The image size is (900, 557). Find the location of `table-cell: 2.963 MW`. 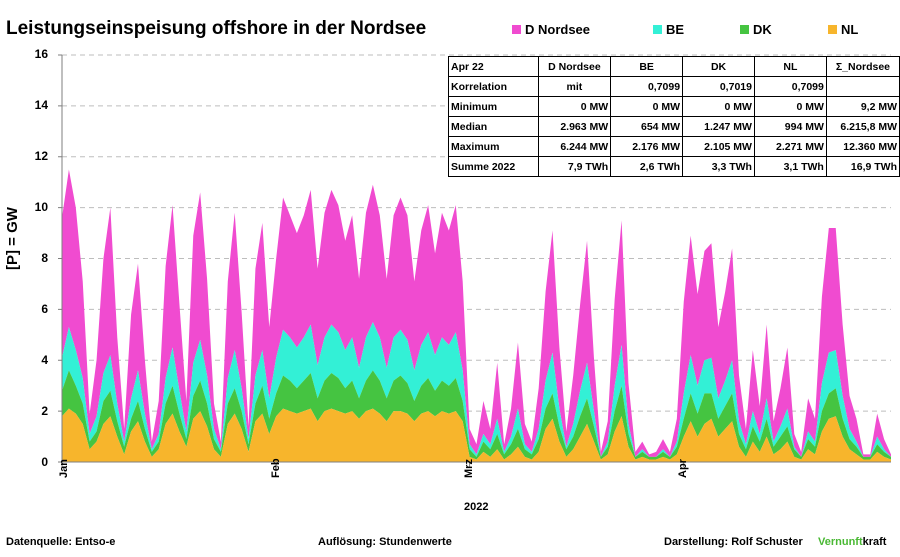

table-cell: 2.963 MW is located at coordinates (574, 126).